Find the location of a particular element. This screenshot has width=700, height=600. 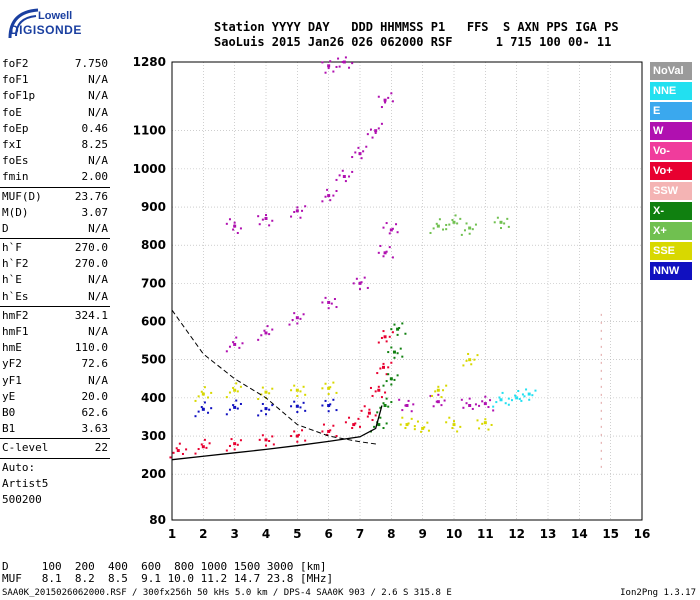

logo-line2: DIGISONDE is located at coordinates (46, 30).